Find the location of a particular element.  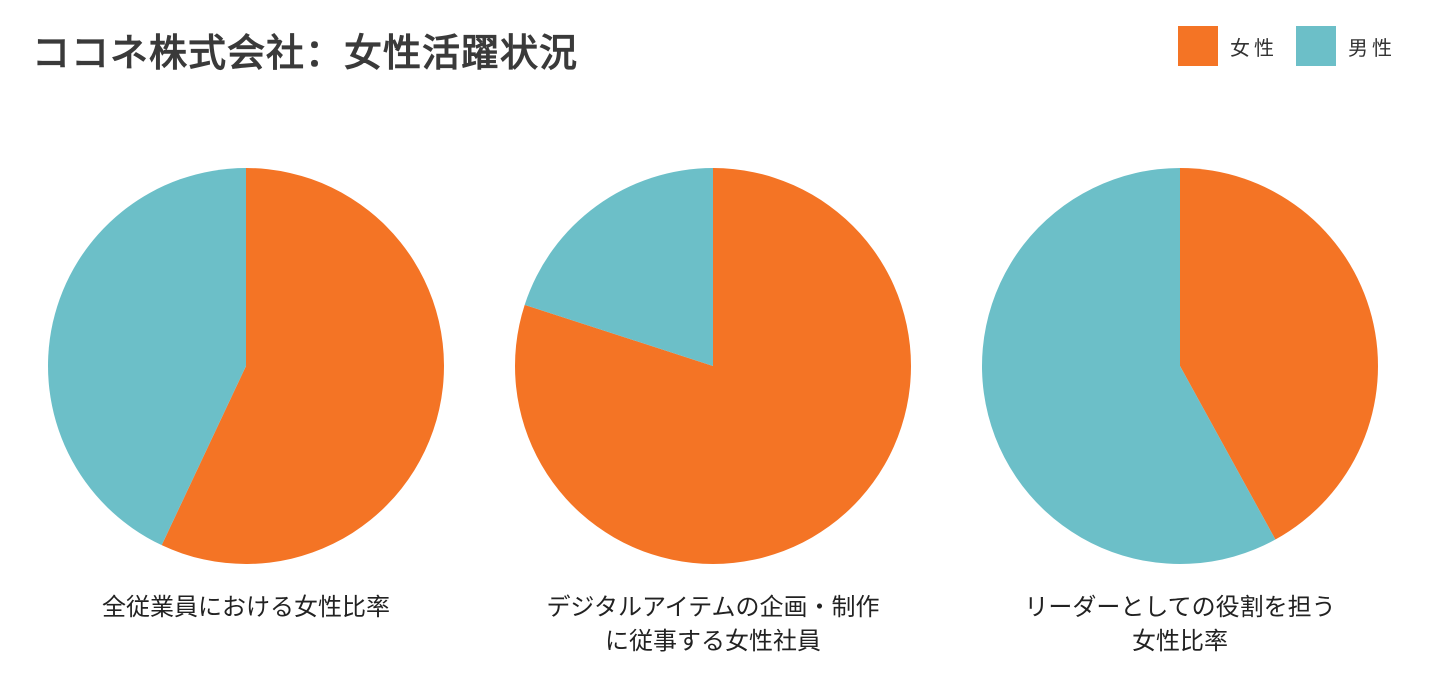

caption-line: デジタルアイテムの企画・制作 is located at coordinates (713, 607).